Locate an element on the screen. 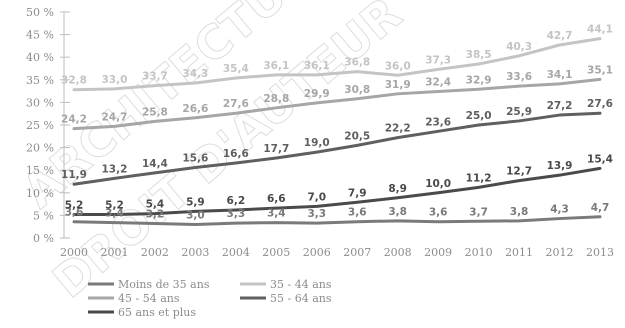 This screenshot has height=328, width=625. data-label: 6,6 is located at coordinates (276, 199).